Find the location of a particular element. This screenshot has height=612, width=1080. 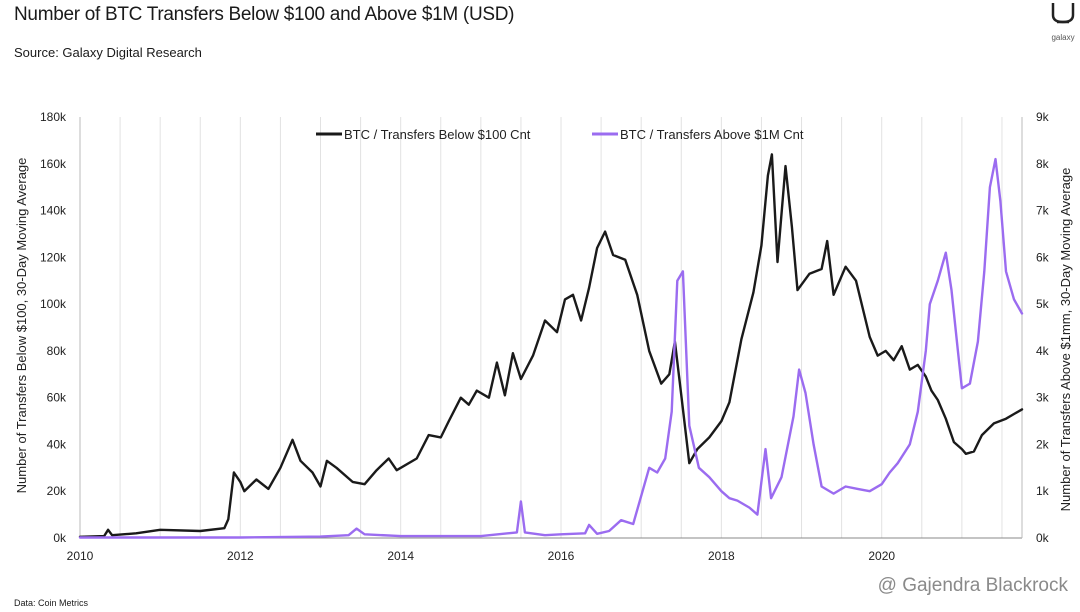

x-tick-label: 2018 is located at coordinates (721, 556).